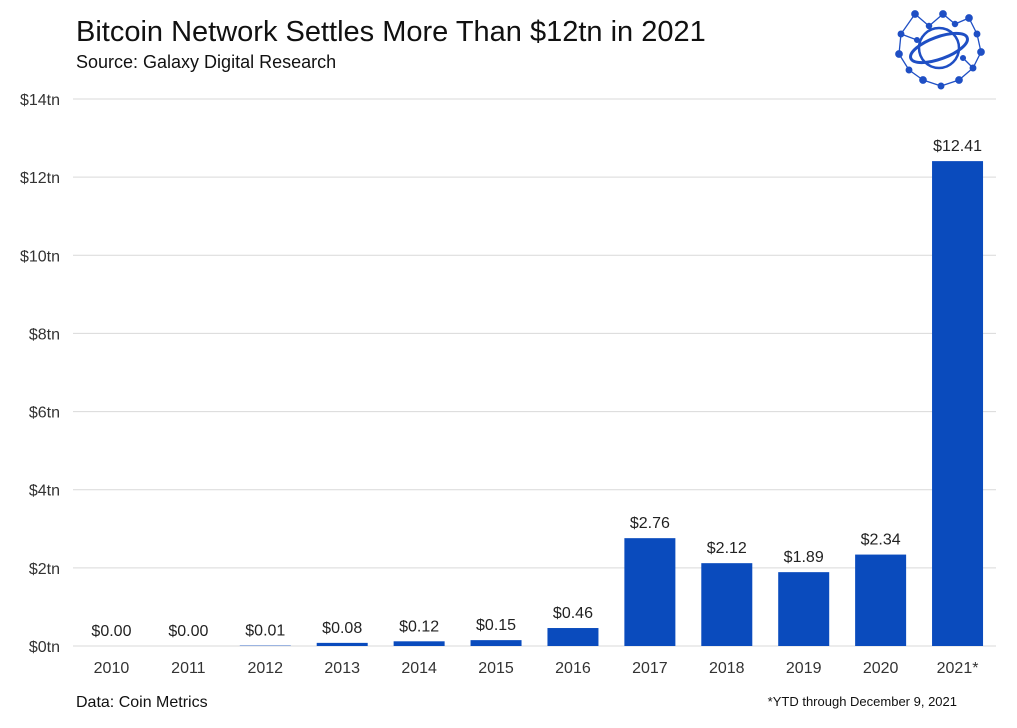  What do you see at coordinates (650, 523) in the screenshot?
I see `data-label: $2.76` at bounding box center [650, 523].